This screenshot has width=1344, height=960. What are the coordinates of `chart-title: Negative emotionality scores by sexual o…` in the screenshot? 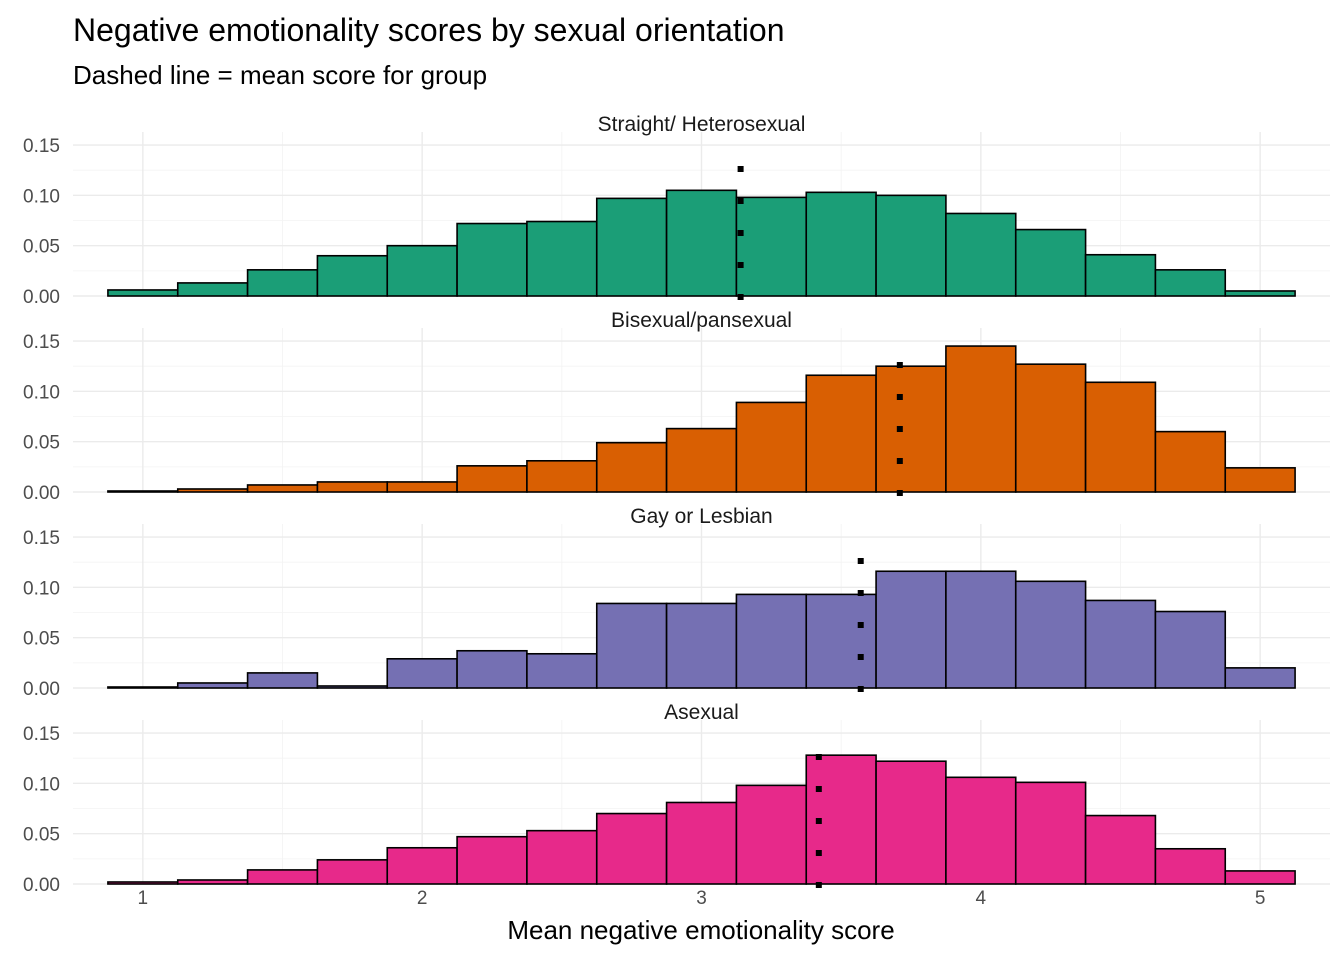 It's located at (428, 30).